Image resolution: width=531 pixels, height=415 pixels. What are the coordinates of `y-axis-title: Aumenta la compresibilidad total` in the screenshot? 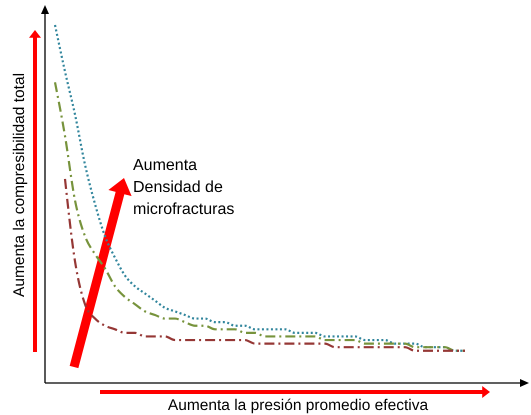 It's located at (19, 185).